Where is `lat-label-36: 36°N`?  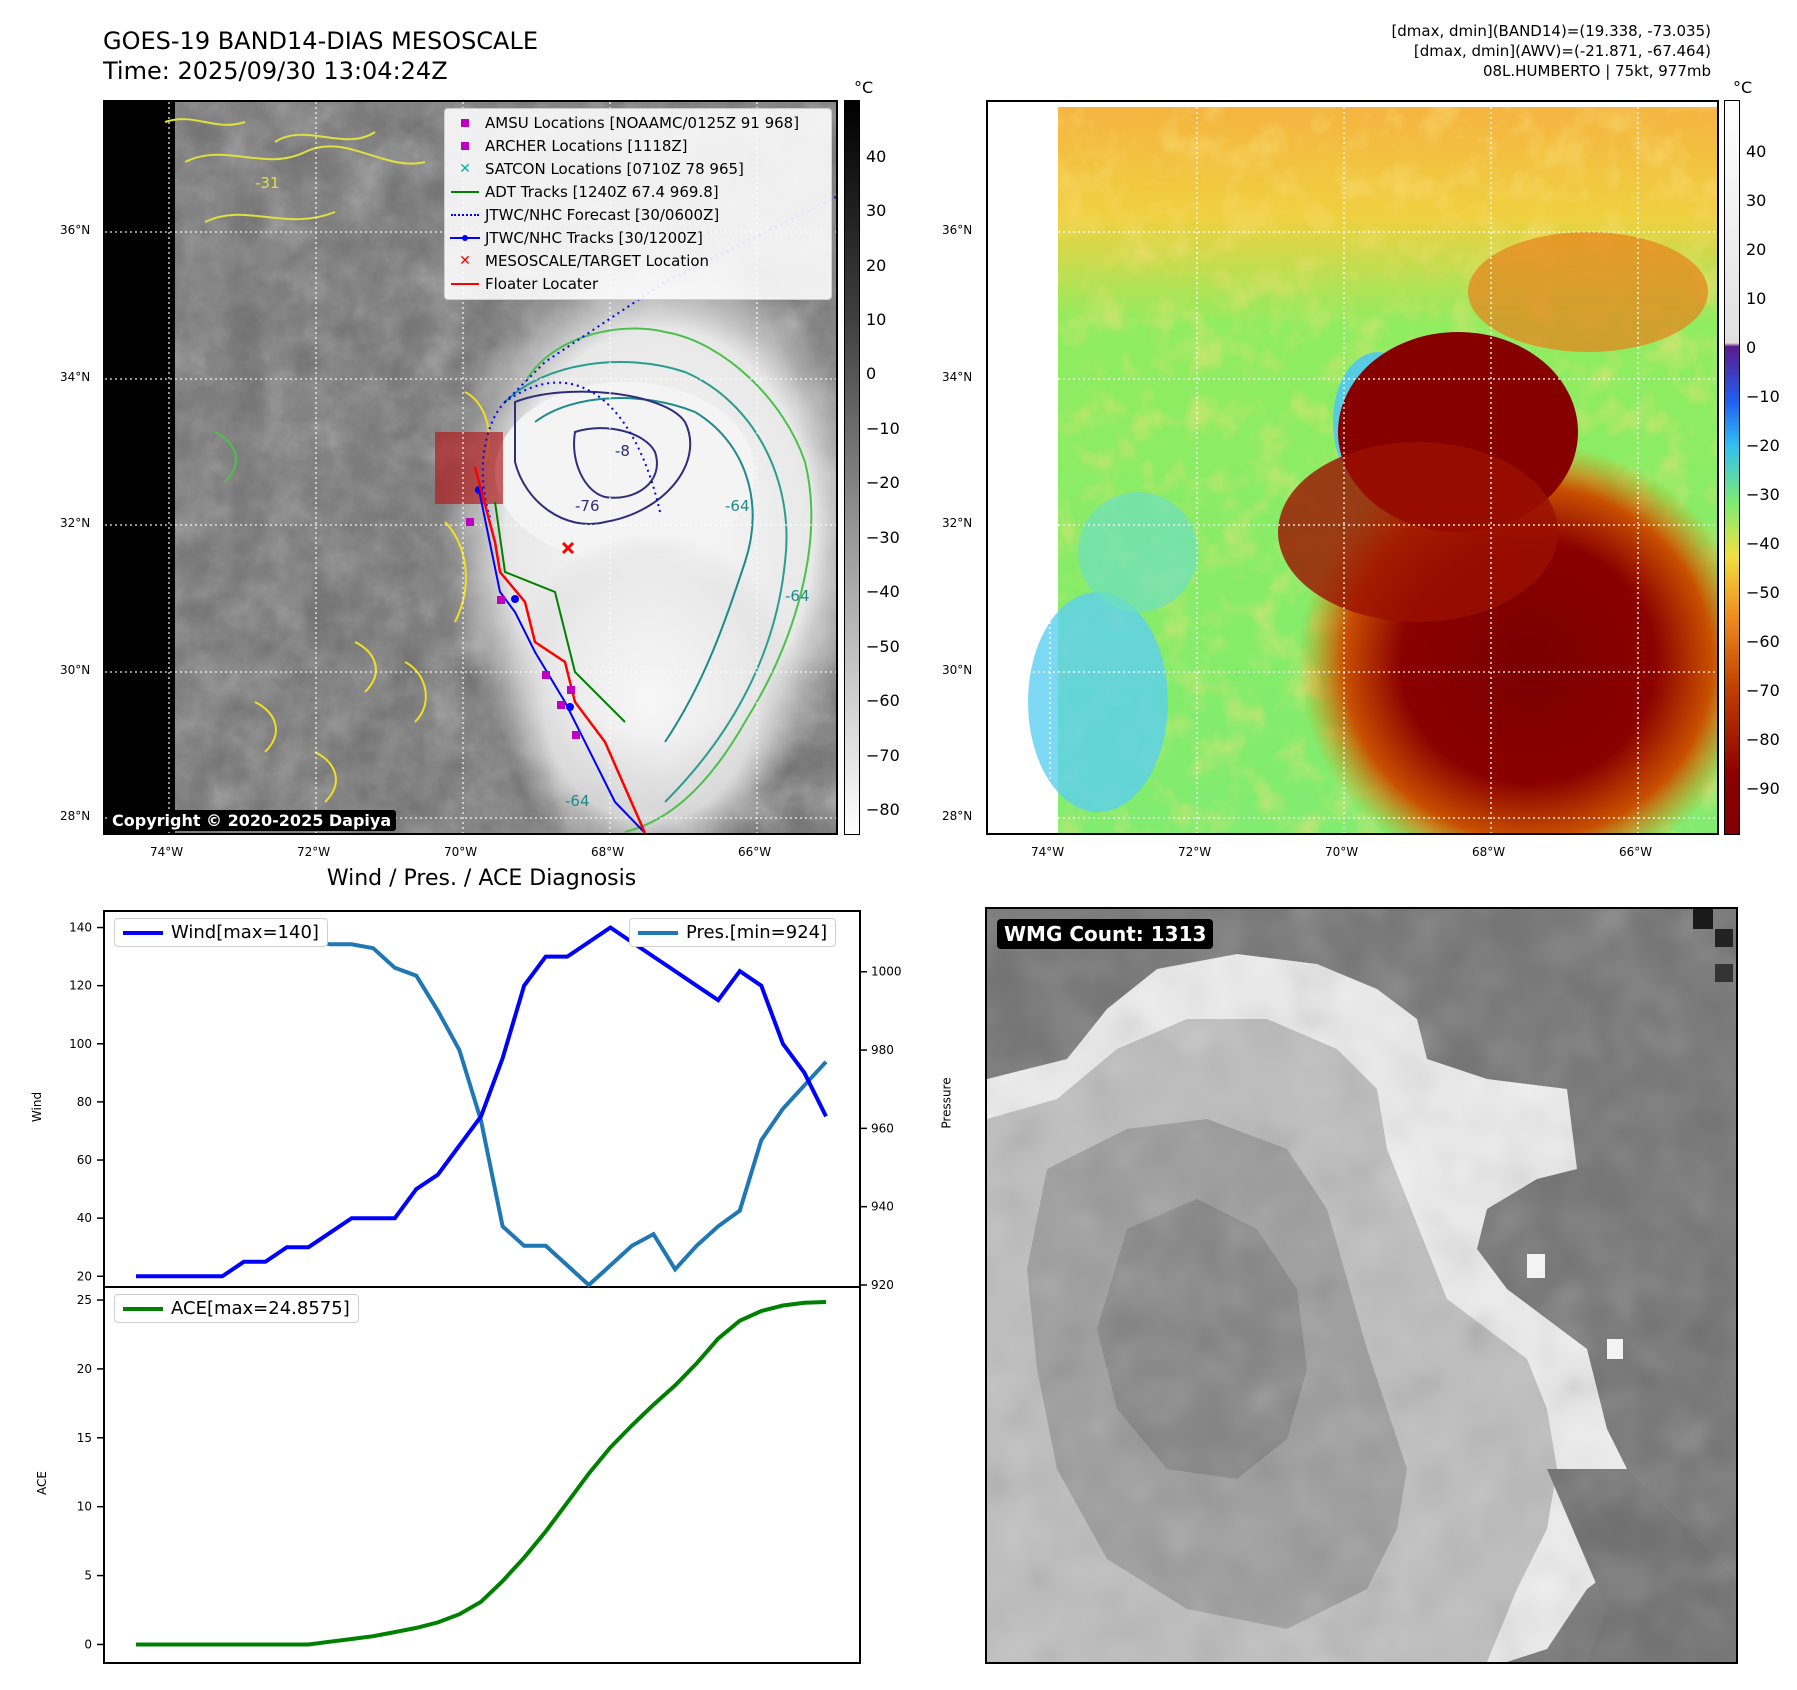
lat-label-36: 36°N is located at coordinates (75, 230).